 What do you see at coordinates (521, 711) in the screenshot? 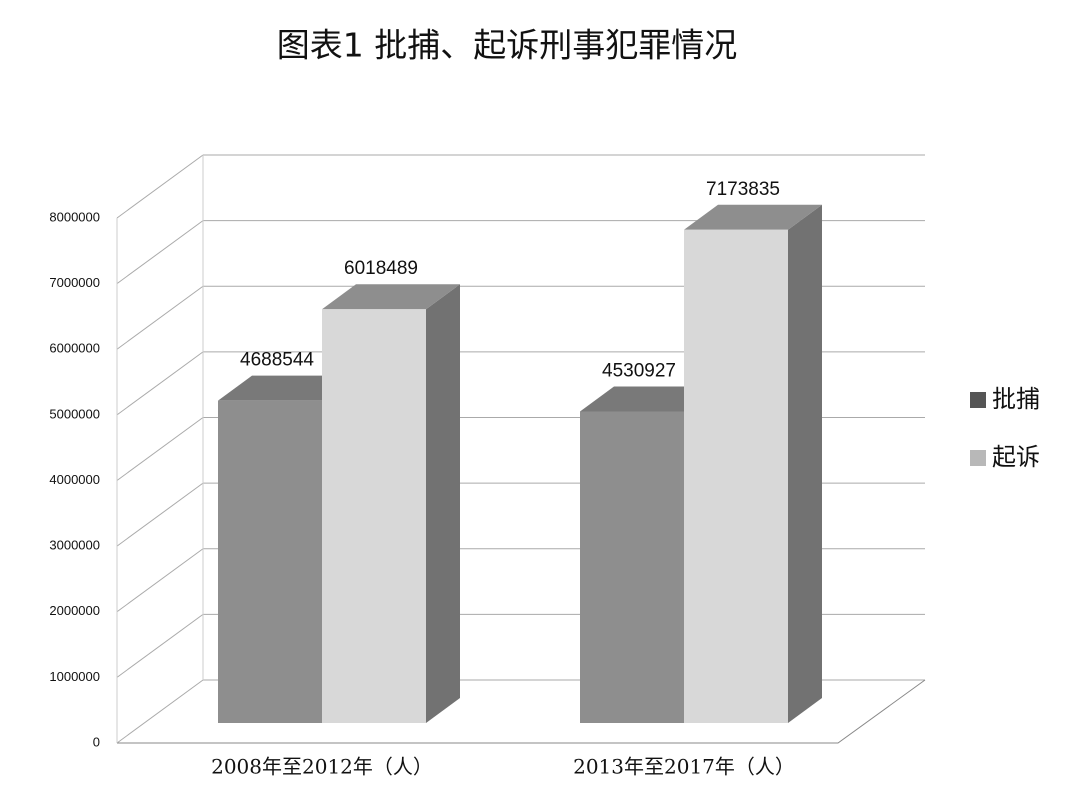
I see `floor` at bounding box center [521, 711].